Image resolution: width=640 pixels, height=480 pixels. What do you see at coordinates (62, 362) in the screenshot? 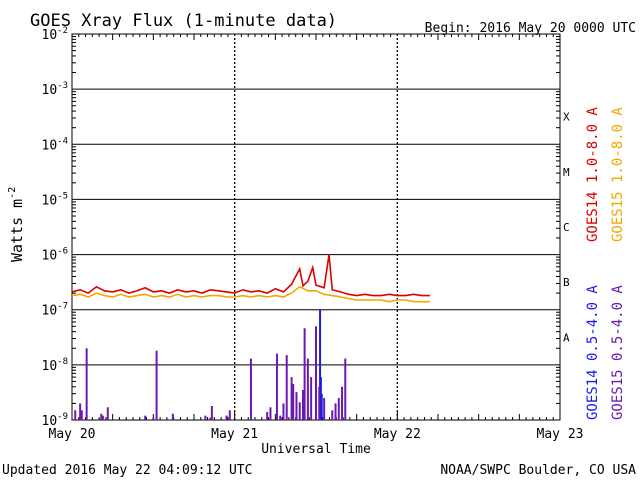
I see `y-tick-exponent: -8` at bounding box center [62, 362].